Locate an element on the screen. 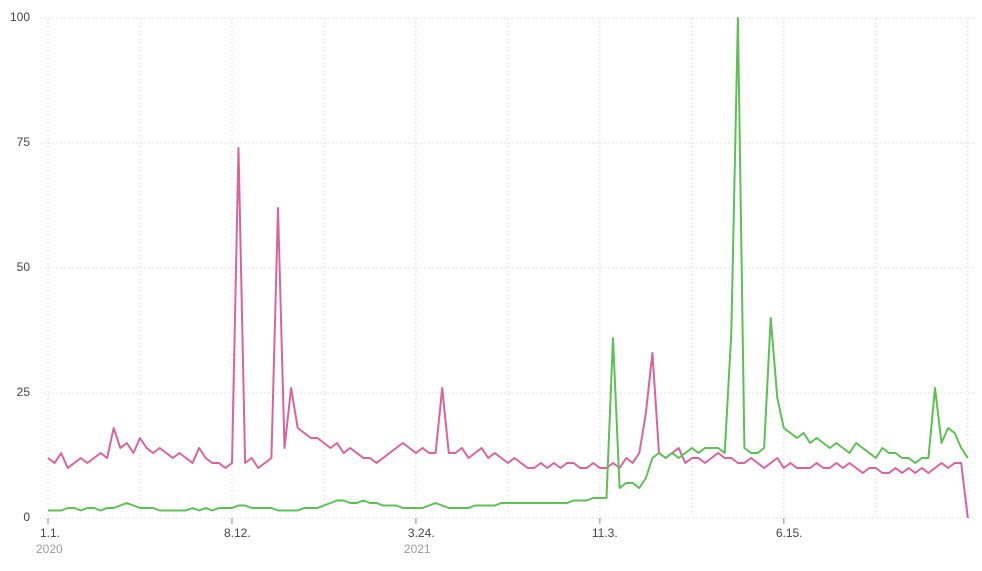 This screenshot has width=982, height=571. x-tick-label: 11.3. is located at coordinates (605, 533).